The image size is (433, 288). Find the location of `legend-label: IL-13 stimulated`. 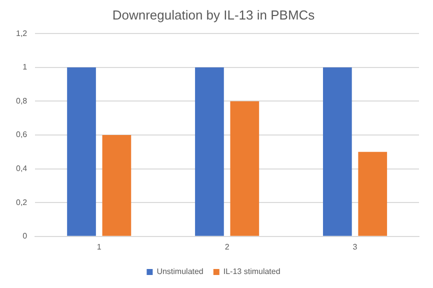

legend-label: IL-13 stimulated is located at coordinates (251, 271).